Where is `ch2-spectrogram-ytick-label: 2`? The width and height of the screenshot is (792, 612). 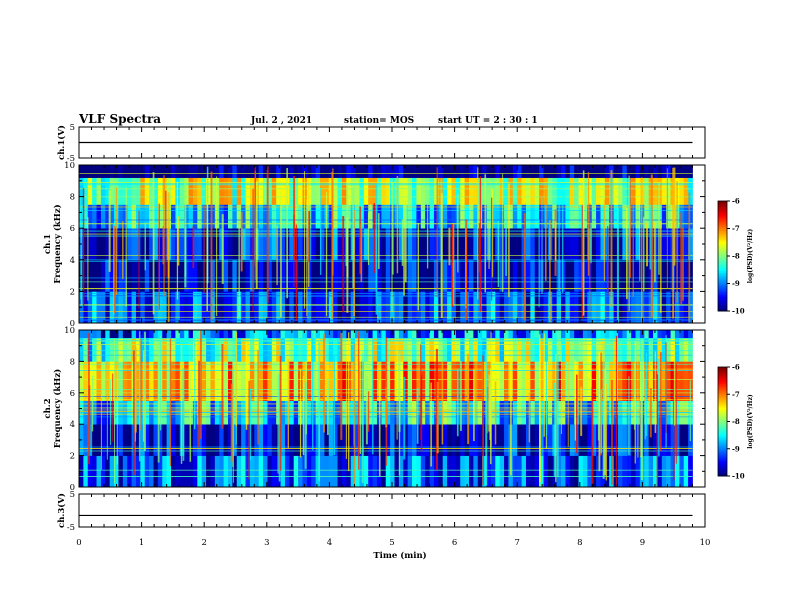
ch2-spectrogram-ytick-label: 2 is located at coordinates (72, 457).